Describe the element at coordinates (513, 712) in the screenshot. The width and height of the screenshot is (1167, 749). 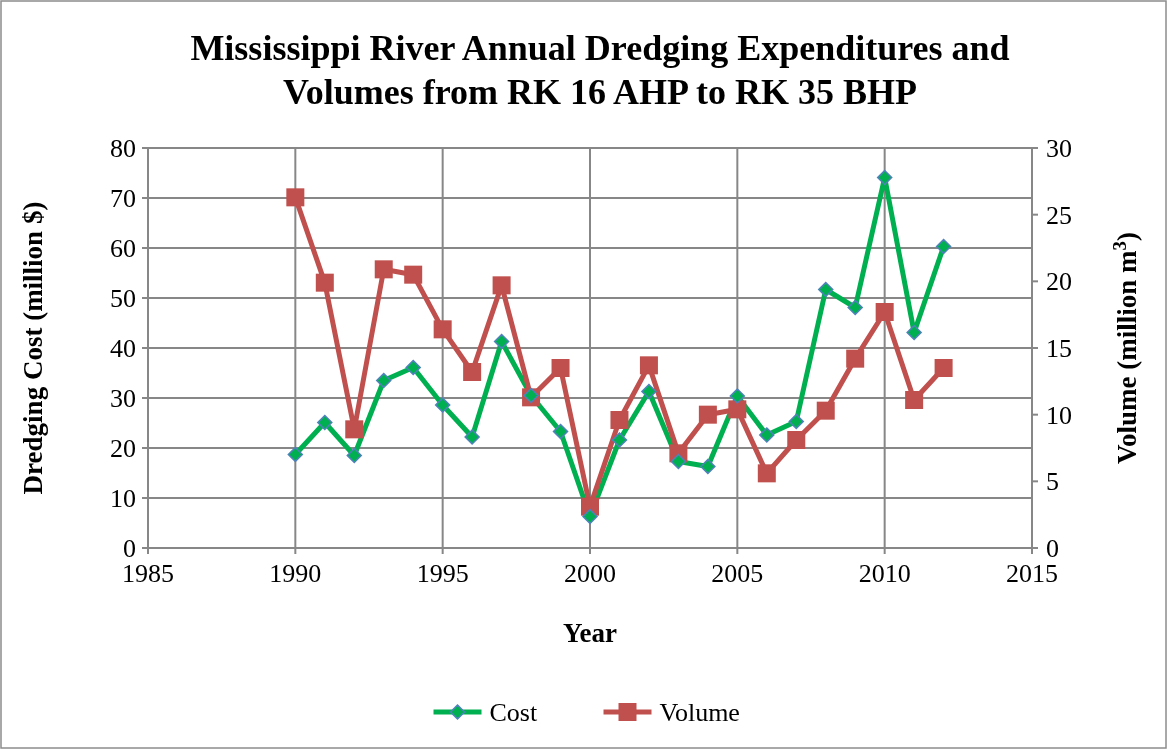
I see `legend-label: Cost` at that location.